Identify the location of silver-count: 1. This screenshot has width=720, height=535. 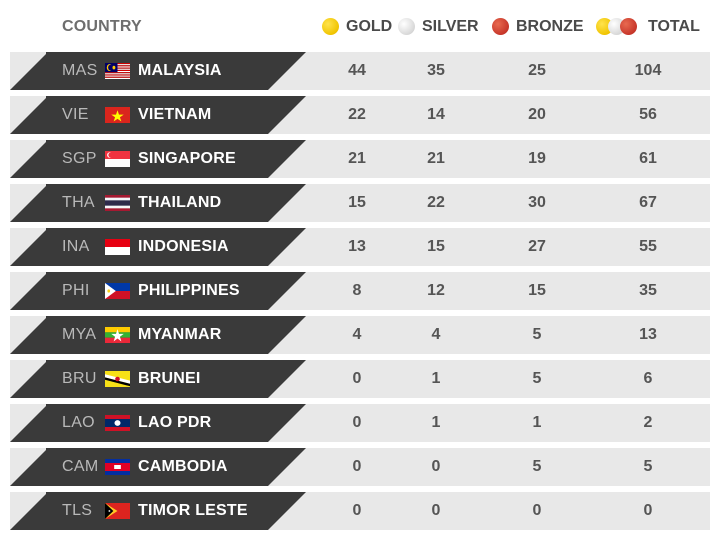
(436, 422).